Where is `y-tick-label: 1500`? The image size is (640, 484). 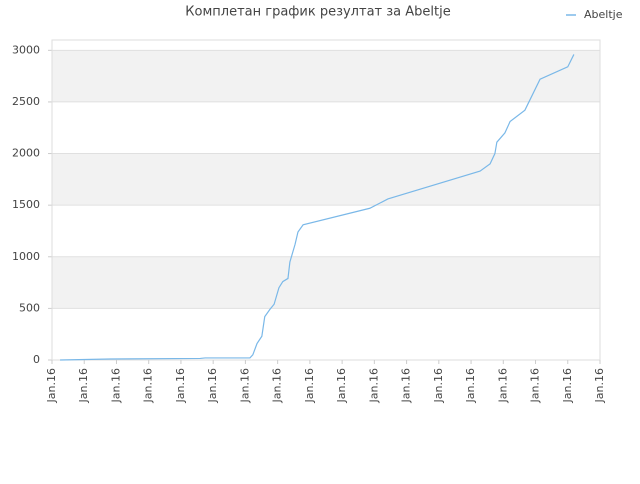 y-tick-label: 1500 is located at coordinates (26, 204).